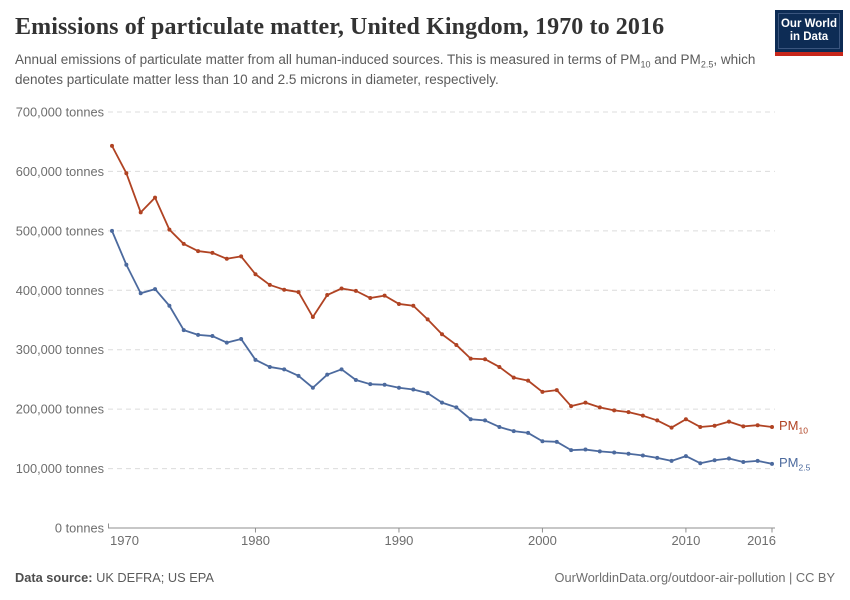  Describe the element at coordinates (675, 59) in the screenshot. I see `subtitle-text: and PM` at that location.